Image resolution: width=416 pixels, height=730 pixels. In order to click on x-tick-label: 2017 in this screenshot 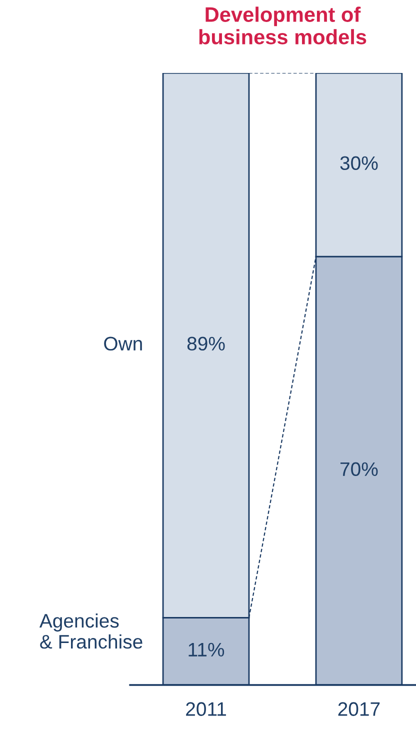, I will do `click(359, 709)`.